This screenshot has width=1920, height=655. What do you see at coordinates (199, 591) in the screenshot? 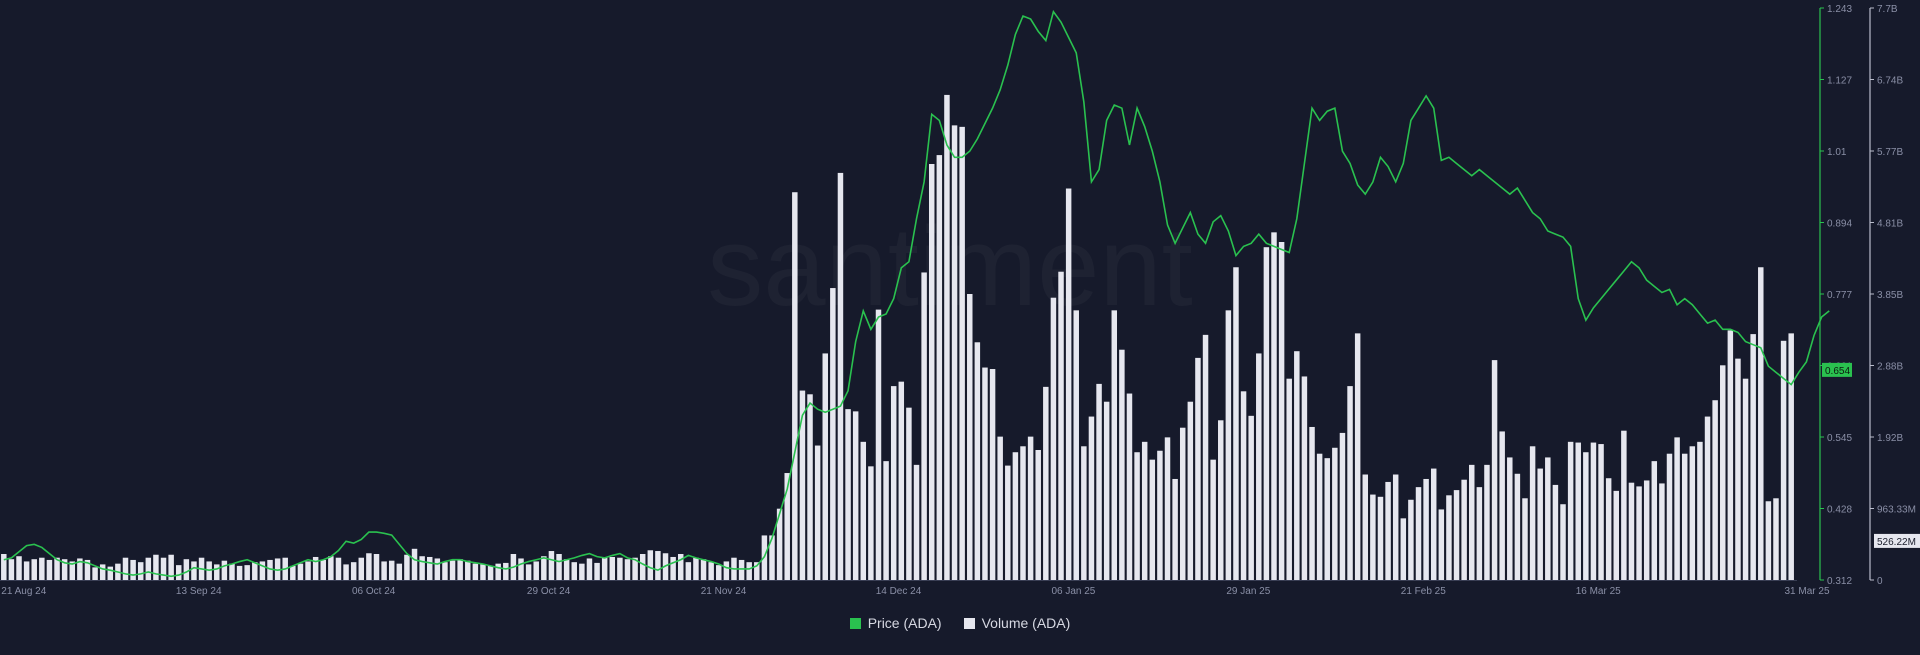
I see `x-tick-label: 13 Sep 24` at bounding box center [199, 591].